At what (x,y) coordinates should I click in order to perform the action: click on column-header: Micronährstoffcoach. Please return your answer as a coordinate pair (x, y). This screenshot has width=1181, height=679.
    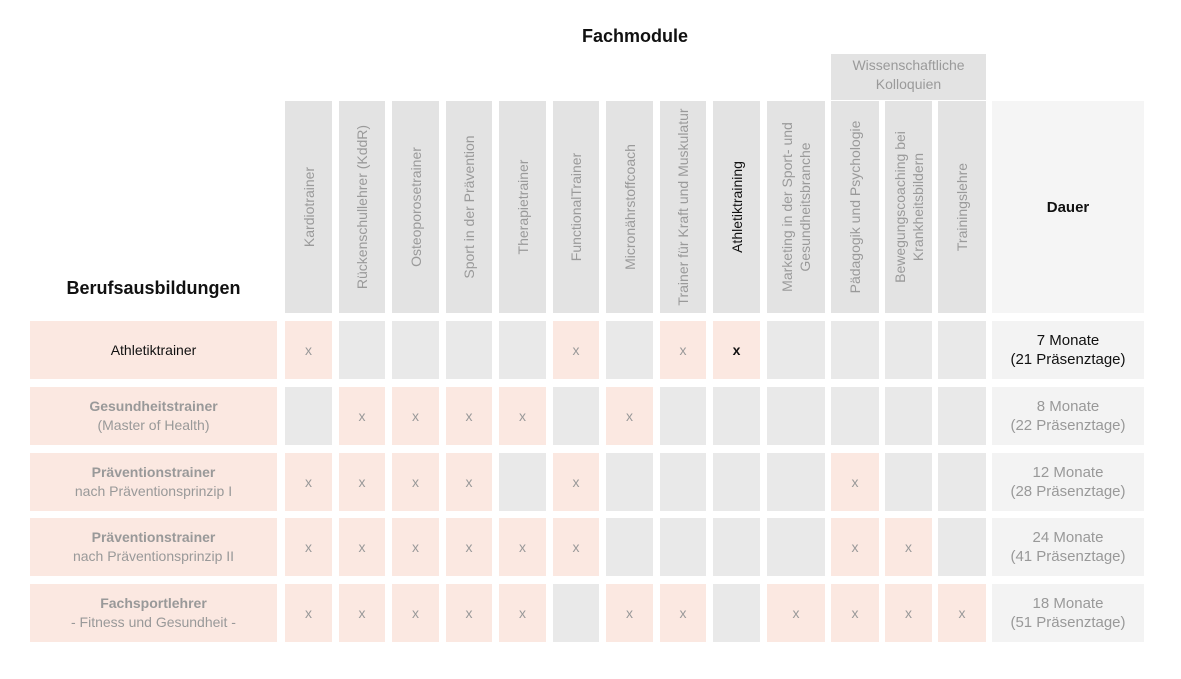
    Looking at the image, I should click on (629, 207).